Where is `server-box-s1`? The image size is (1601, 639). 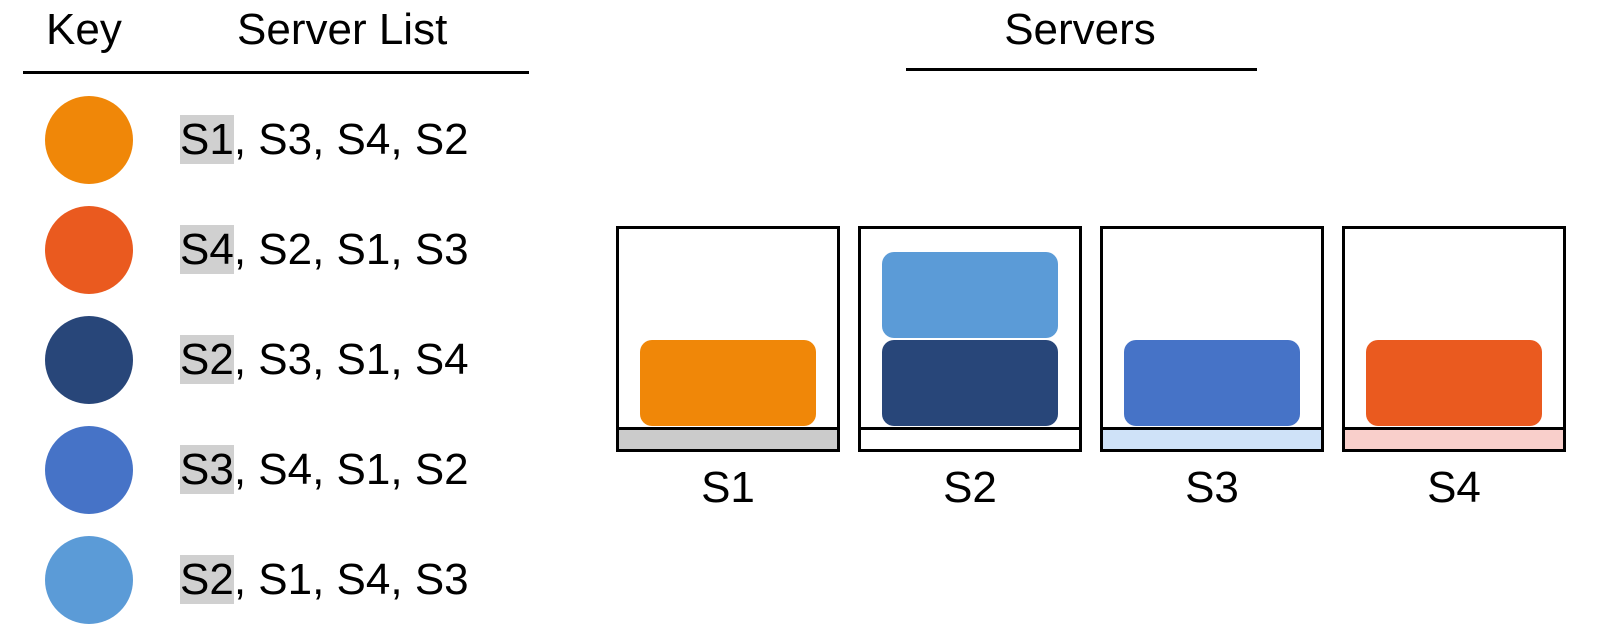 server-box-s1 is located at coordinates (728, 339).